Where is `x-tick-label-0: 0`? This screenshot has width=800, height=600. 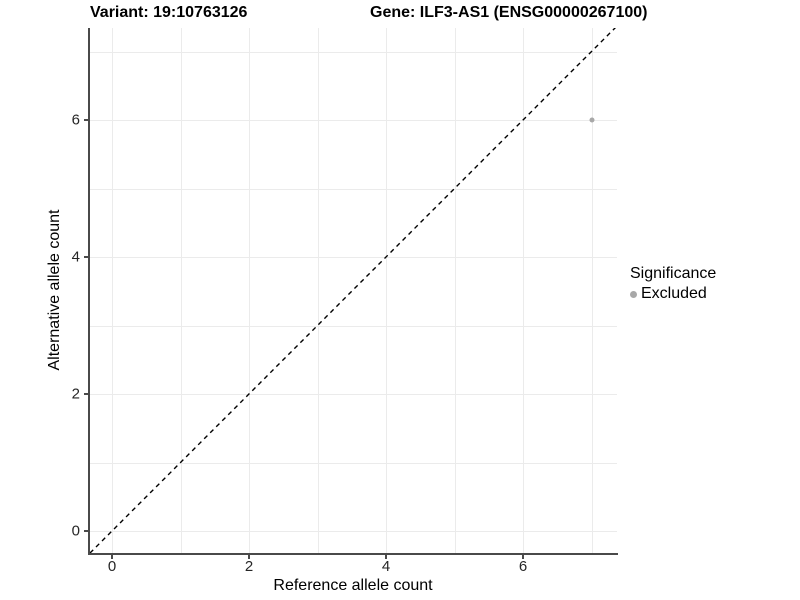
x-tick-label-0: 0 is located at coordinates (112, 566).